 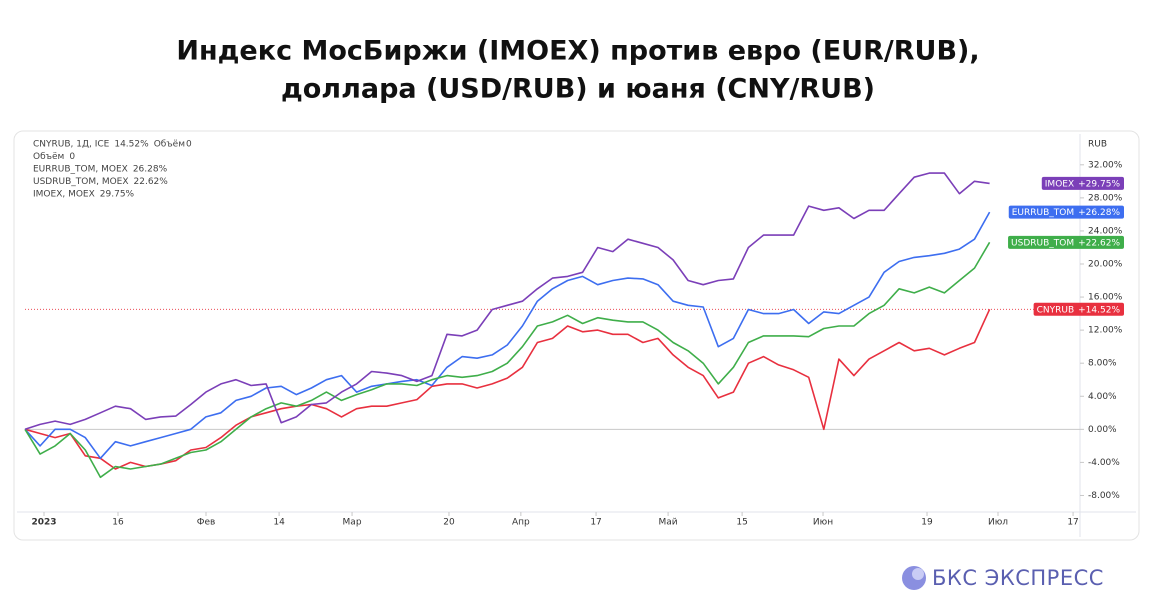 What do you see at coordinates (918, 574) in the screenshot?
I see `brand-logo` at bounding box center [918, 574].